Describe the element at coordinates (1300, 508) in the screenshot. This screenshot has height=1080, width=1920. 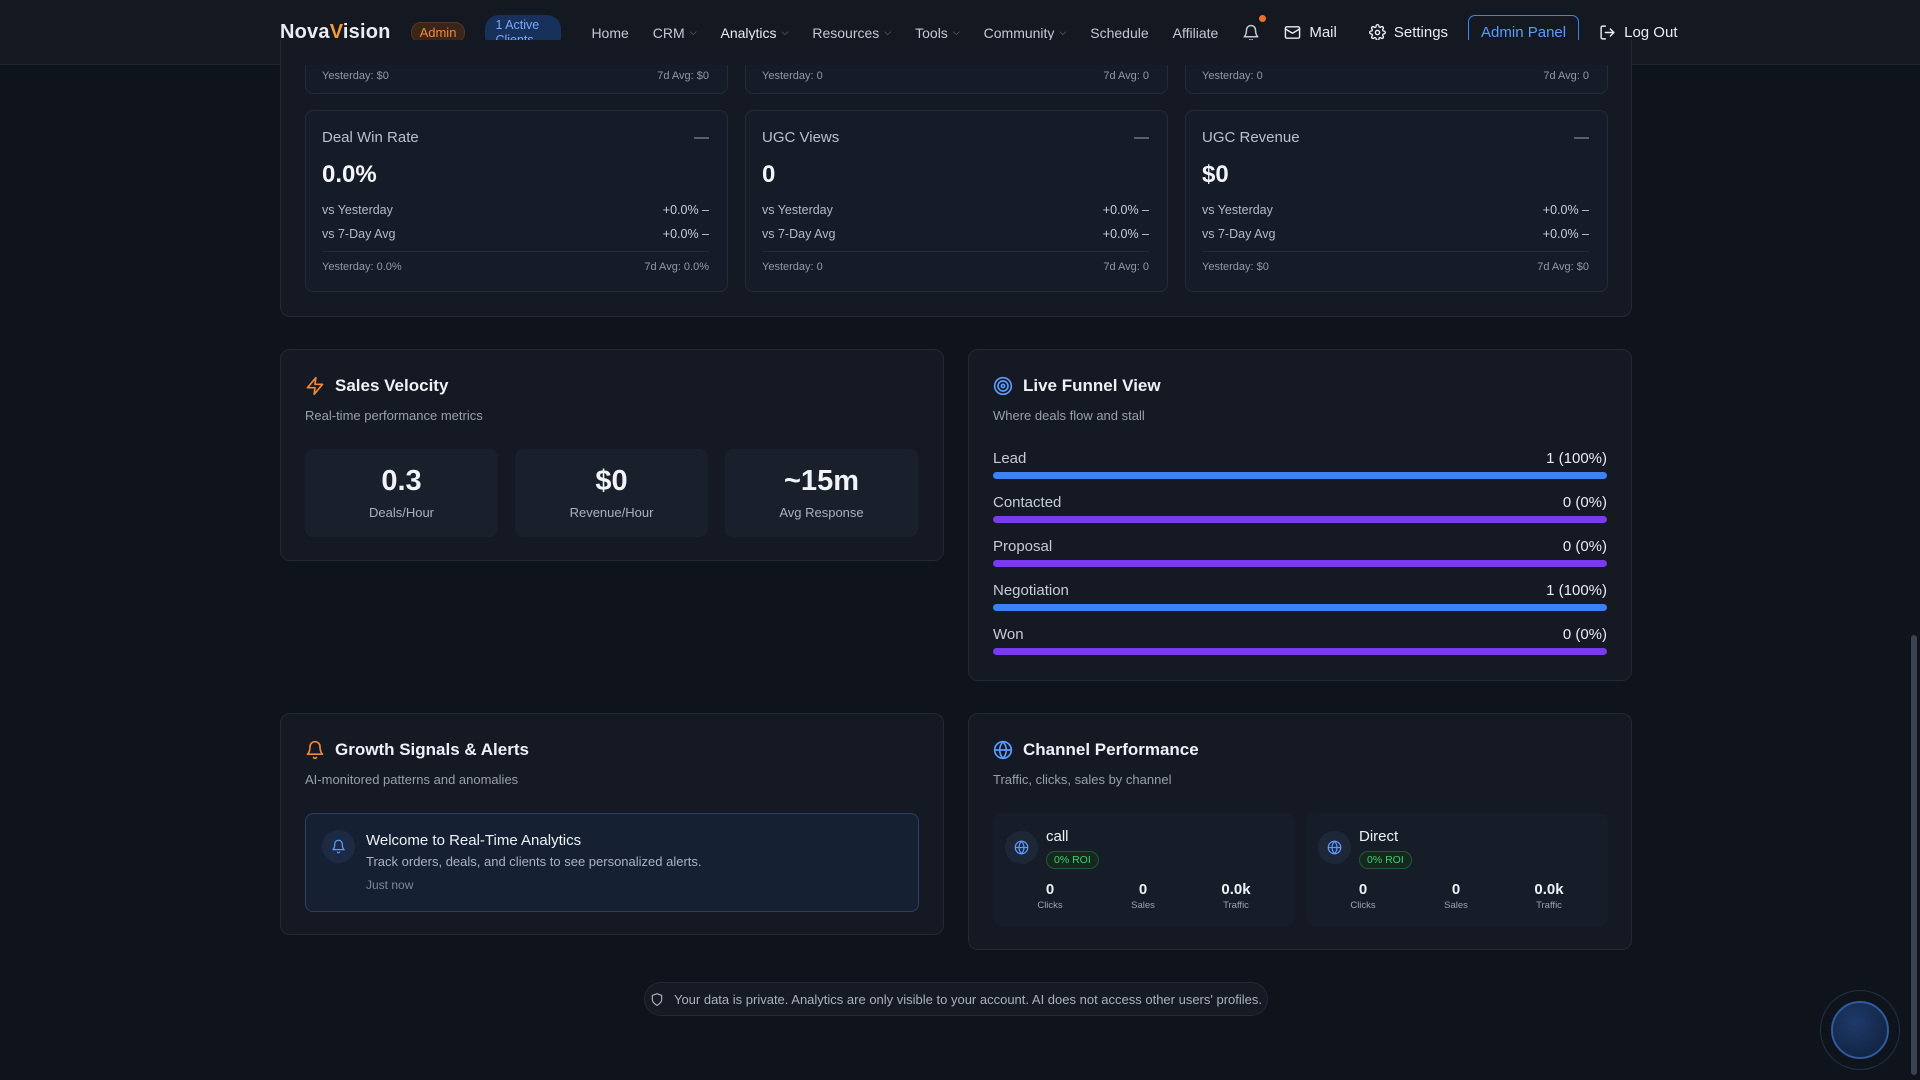
I see `funnel-stage-contacted: Contacted 0 (0%)` at that location.